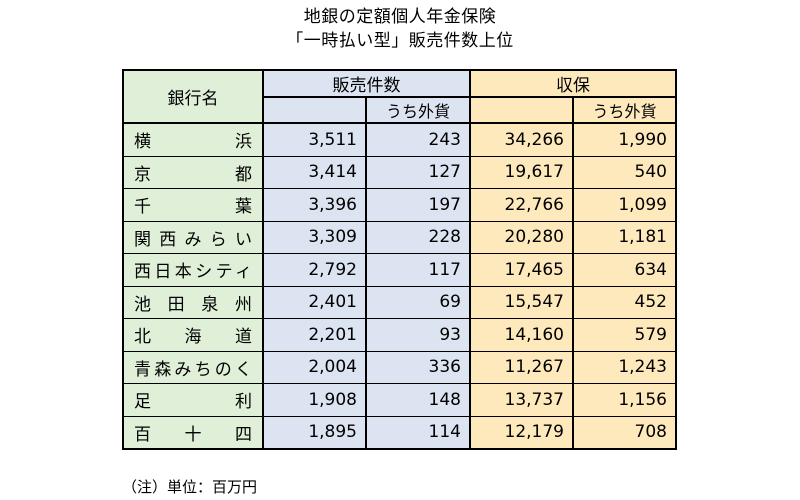 Image resolution: width=800 pixels, height=500 pixels. What do you see at coordinates (314, 110) in the screenshot?
I see `header-sales-blank` at bounding box center [314, 110].